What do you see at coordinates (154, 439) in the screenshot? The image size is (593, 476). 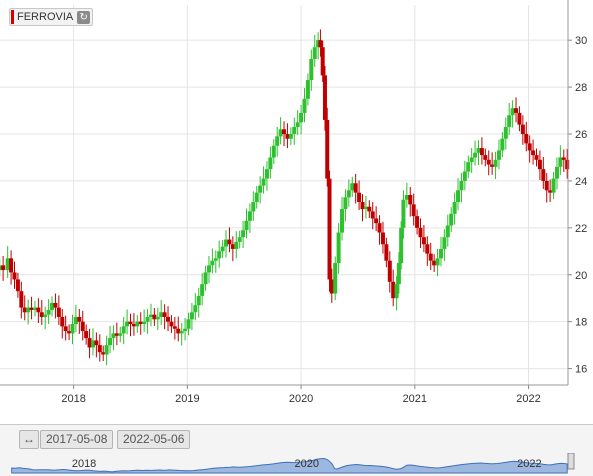 I see `end-date-field: 2022-05-06` at bounding box center [154, 439].